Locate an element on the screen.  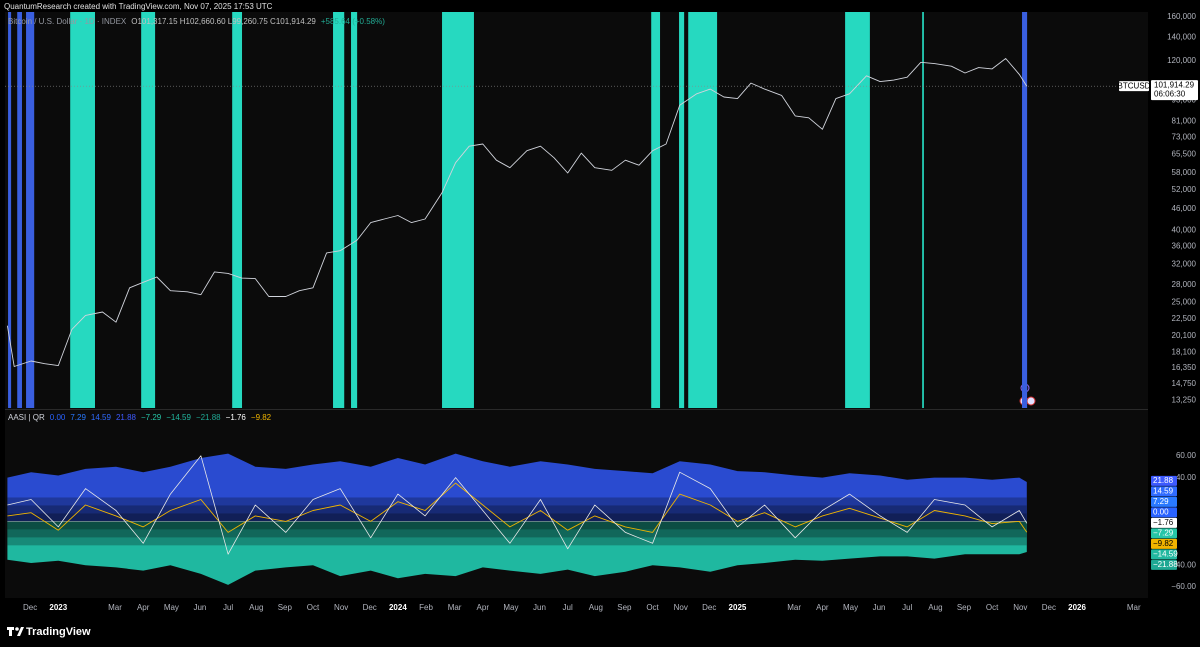
y-tick-label: 20,100 is located at coordinates (1184, 335).